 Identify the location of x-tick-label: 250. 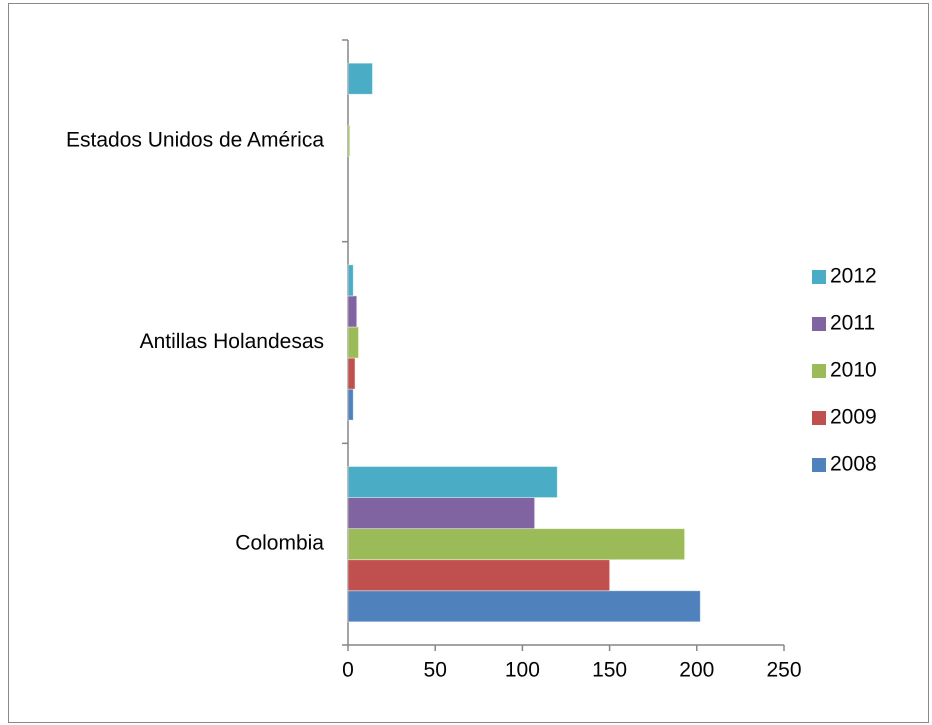
(784, 670).